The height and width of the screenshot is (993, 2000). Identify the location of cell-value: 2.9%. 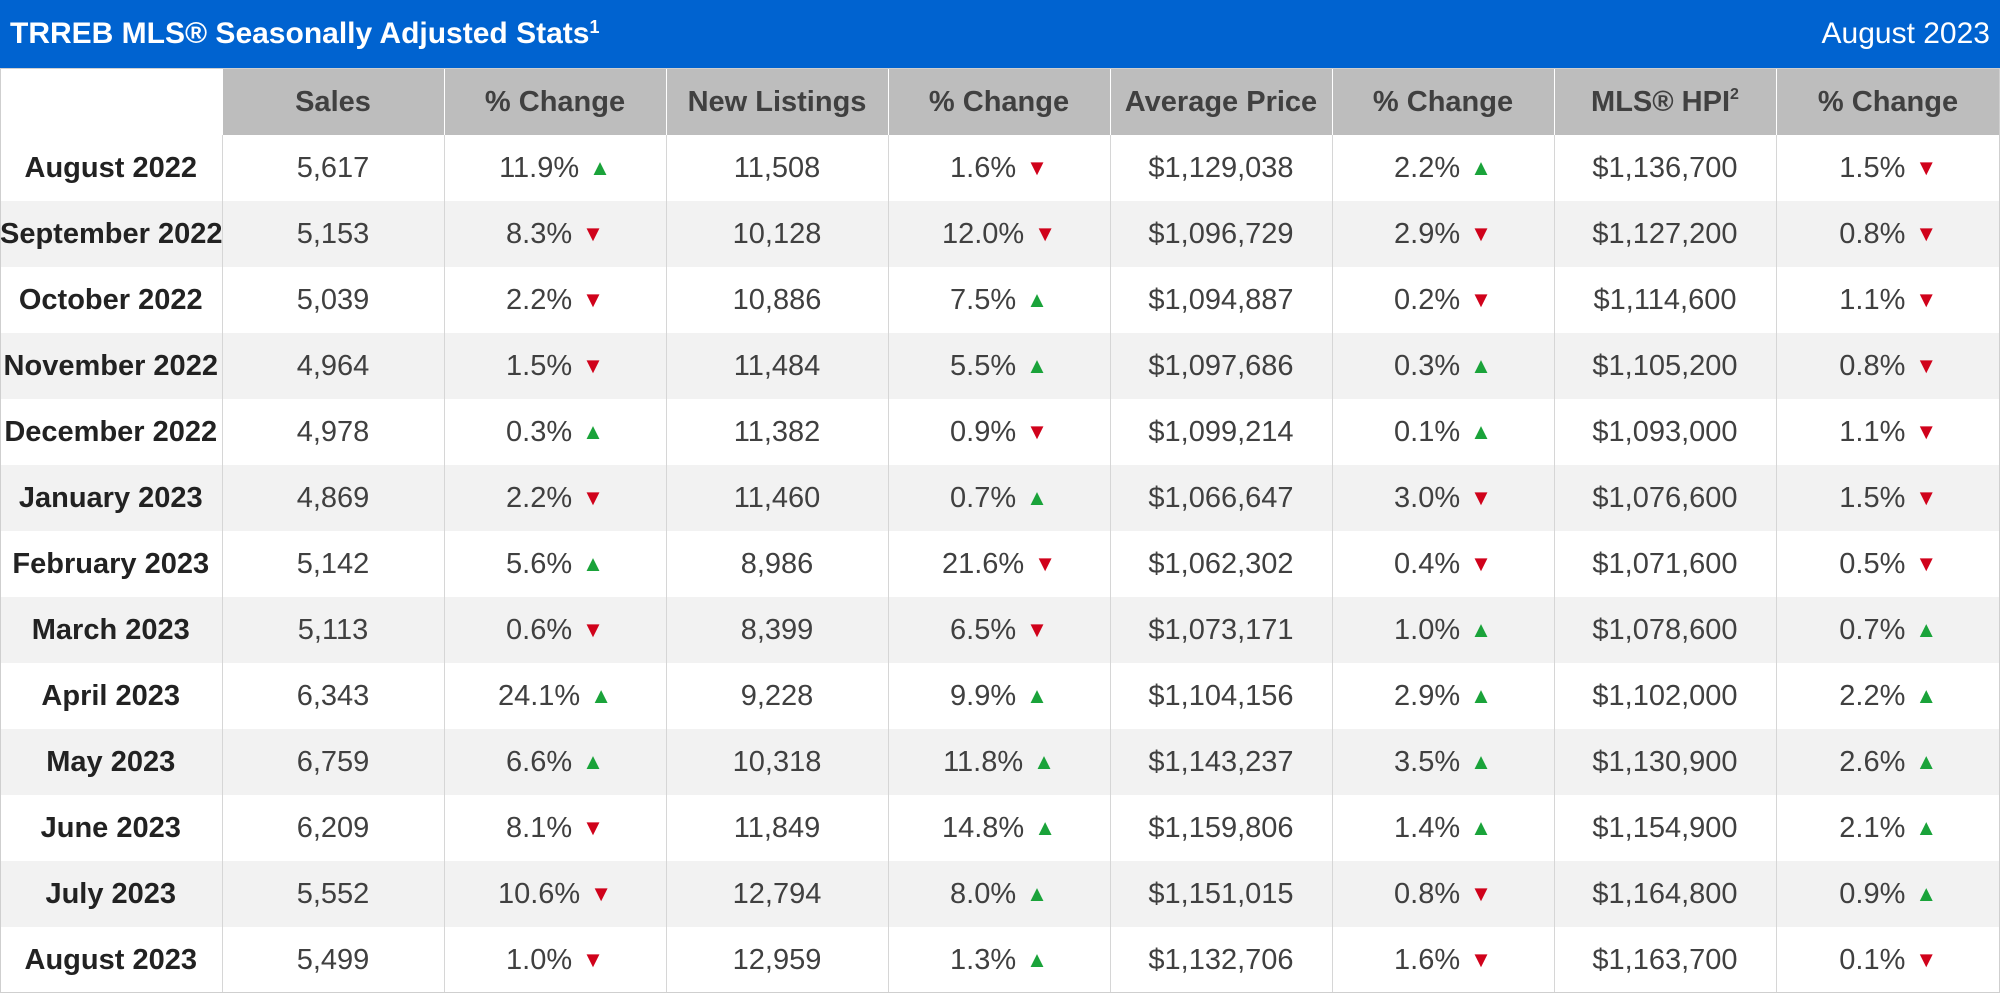
(1427, 695).